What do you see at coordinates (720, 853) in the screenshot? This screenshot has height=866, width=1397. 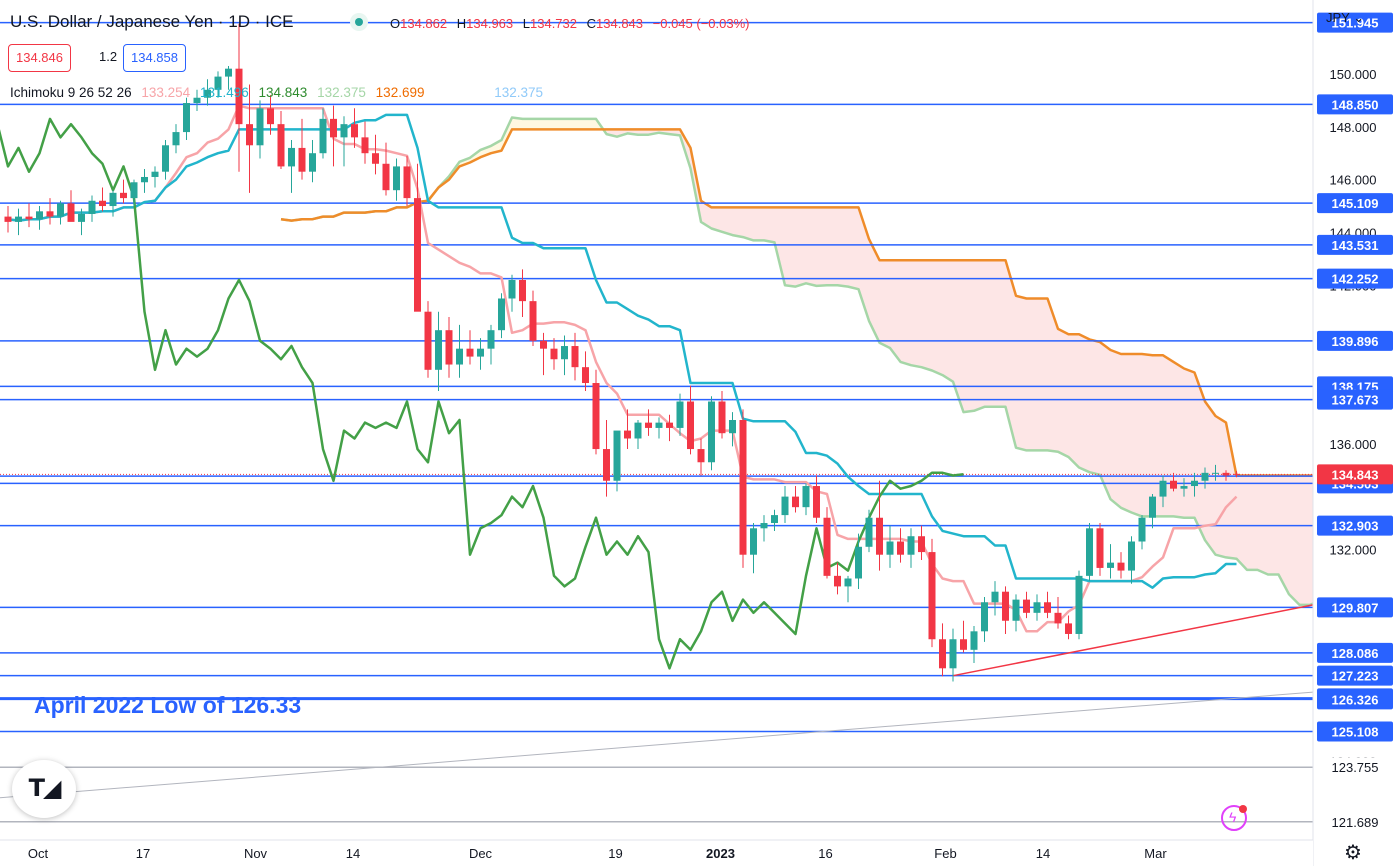 I see `time-tick-label: 2023` at bounding box center [720, 853].